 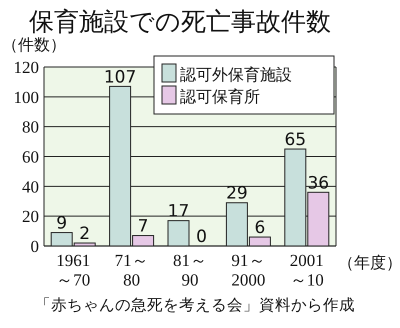 What do you see at coordinates (30, 186) in the screenshot?
I see `y-tick-label: 40` at bounding box center [30, 186].